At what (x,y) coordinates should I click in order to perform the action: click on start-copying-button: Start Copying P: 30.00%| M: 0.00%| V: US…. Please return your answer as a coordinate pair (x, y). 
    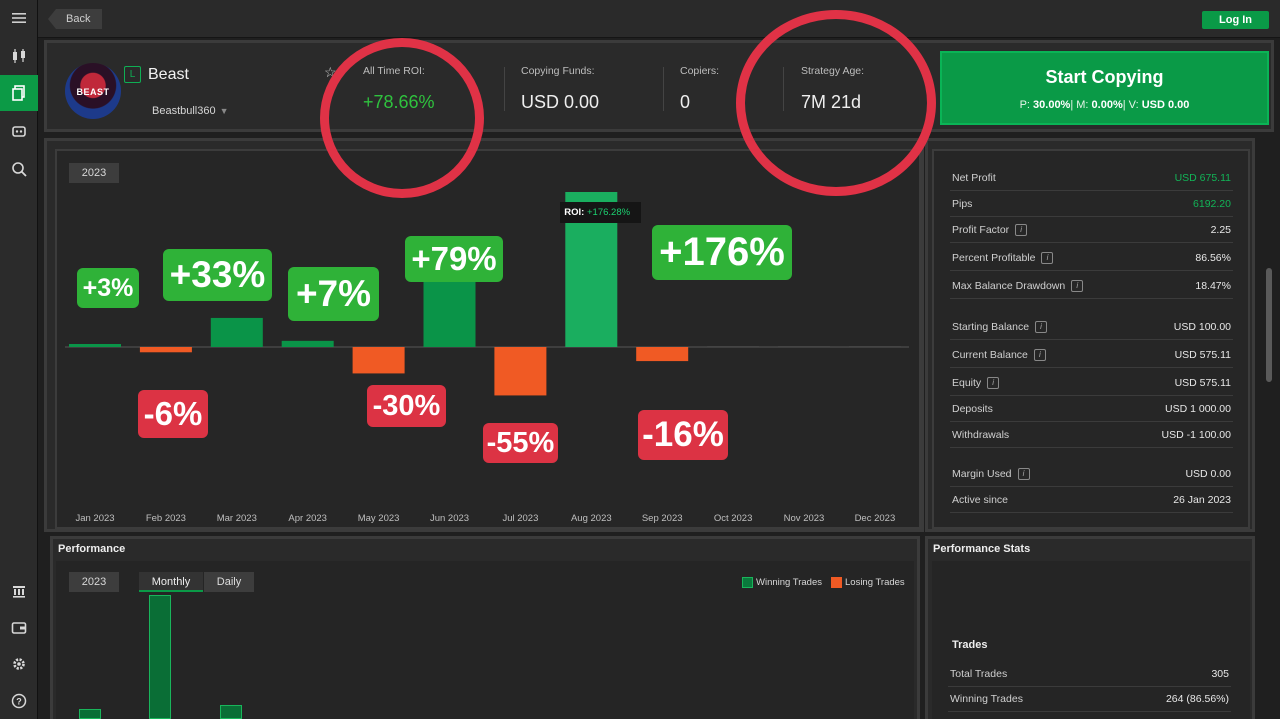
    Looking at the image, I should click on (1104, 88).